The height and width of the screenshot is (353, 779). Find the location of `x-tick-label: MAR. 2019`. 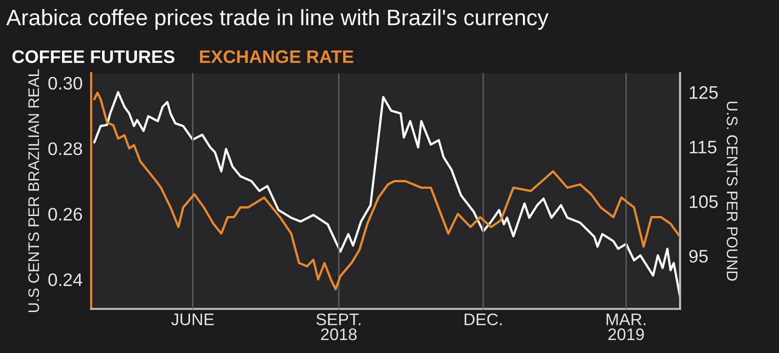

x-tick-label: MAR. 2019 is located at coordinates (626, 327).